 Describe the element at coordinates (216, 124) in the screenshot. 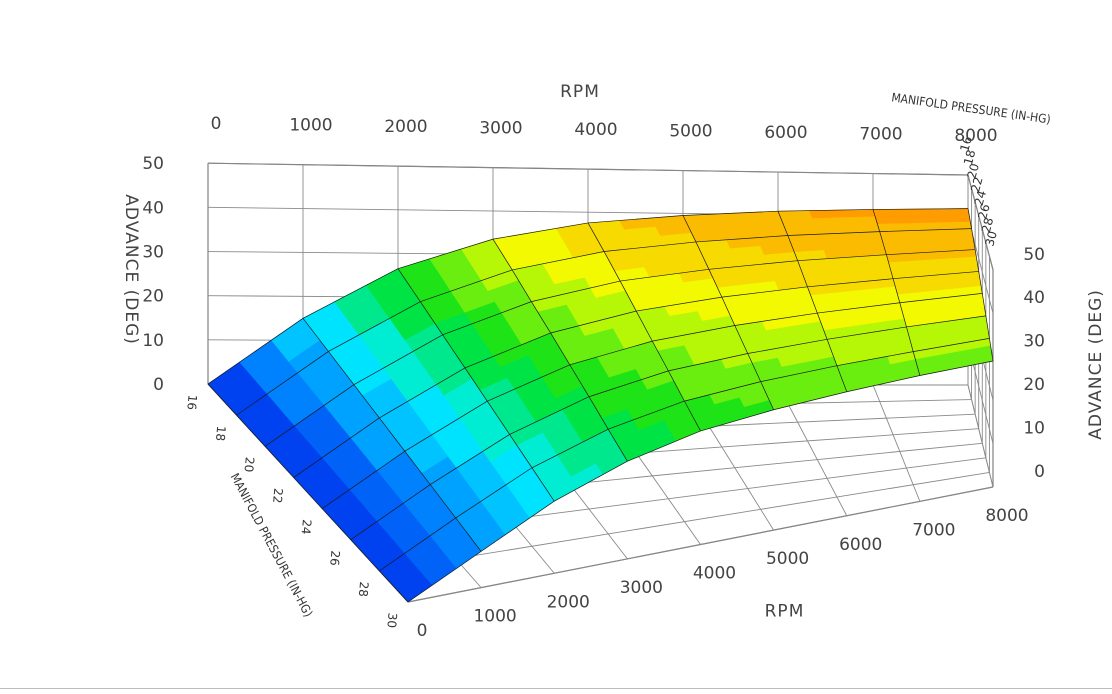

I see `rpm-tick-top: 0` at that location.